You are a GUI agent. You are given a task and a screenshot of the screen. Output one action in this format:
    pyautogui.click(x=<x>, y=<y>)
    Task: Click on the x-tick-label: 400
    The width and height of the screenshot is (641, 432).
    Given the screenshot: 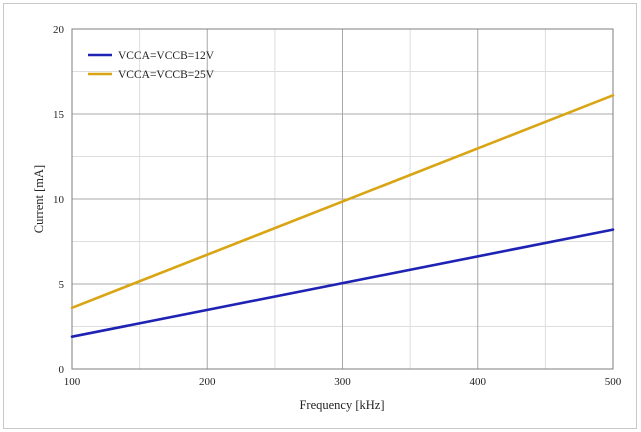 What is the action you would take?
    pyautogui.click(x=478, y=382)
    